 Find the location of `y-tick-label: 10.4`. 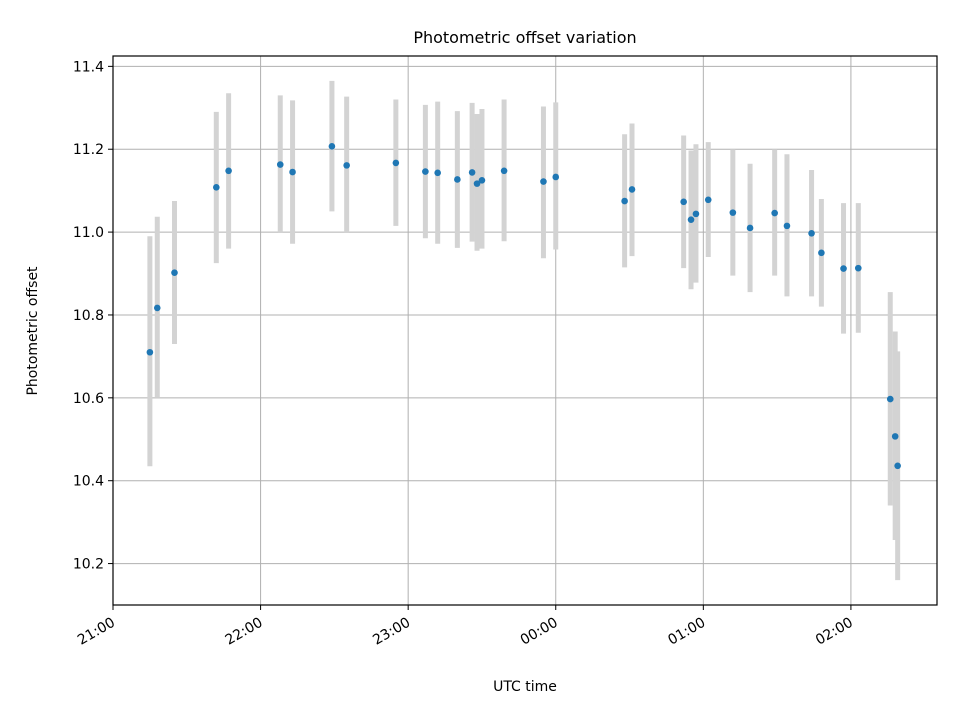

y-tick-label: 10.4 is located at coordinates (88, 482).